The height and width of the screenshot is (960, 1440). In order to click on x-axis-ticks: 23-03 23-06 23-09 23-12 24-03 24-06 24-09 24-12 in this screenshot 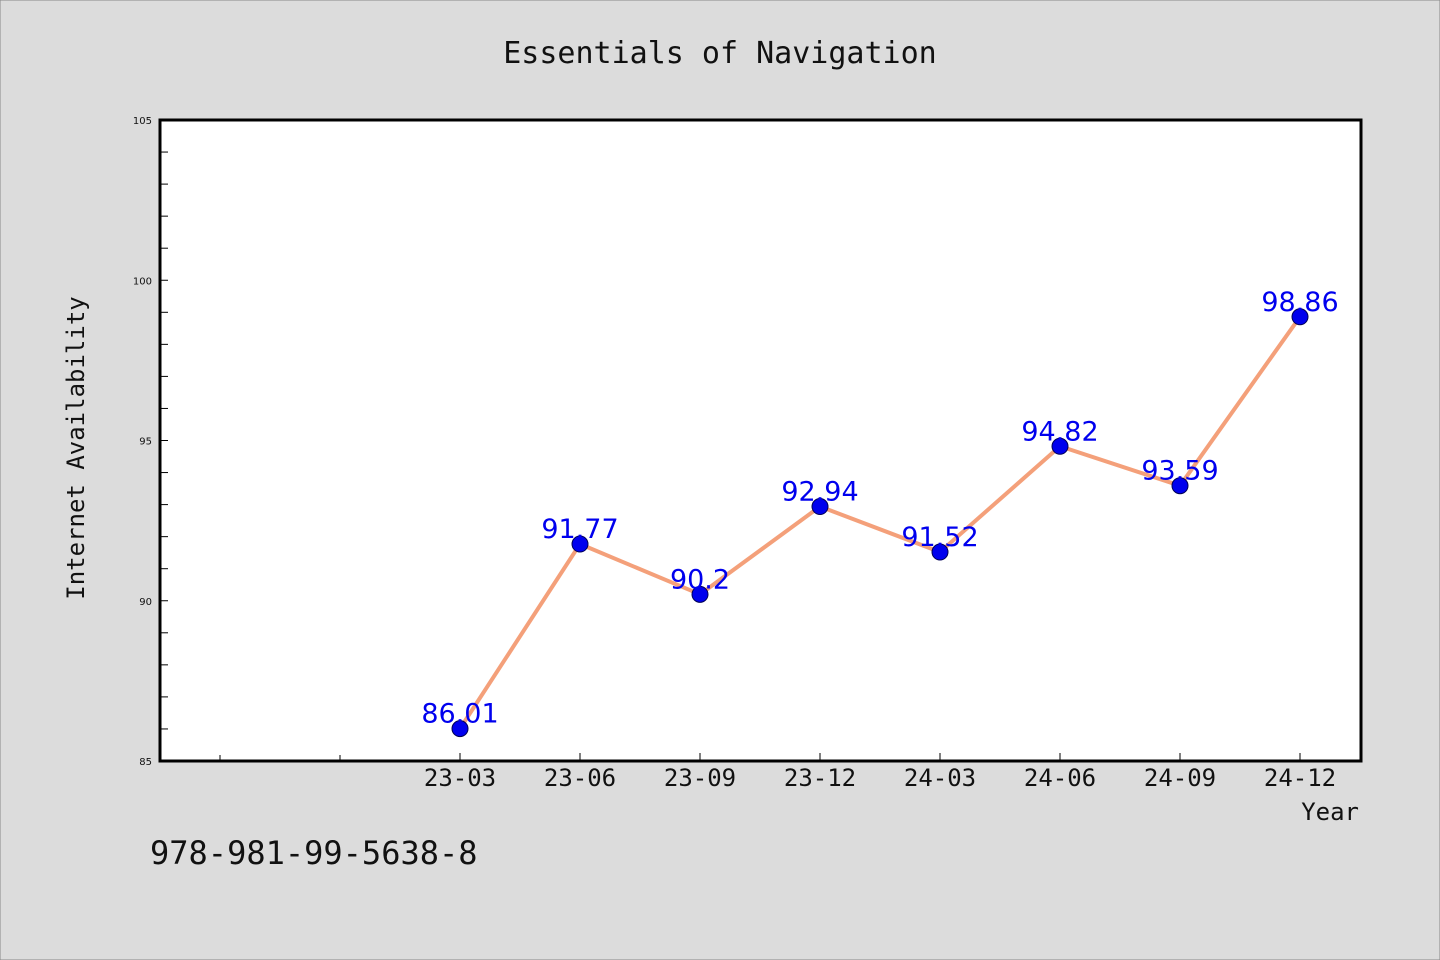, I will do `click(777, 772)`.